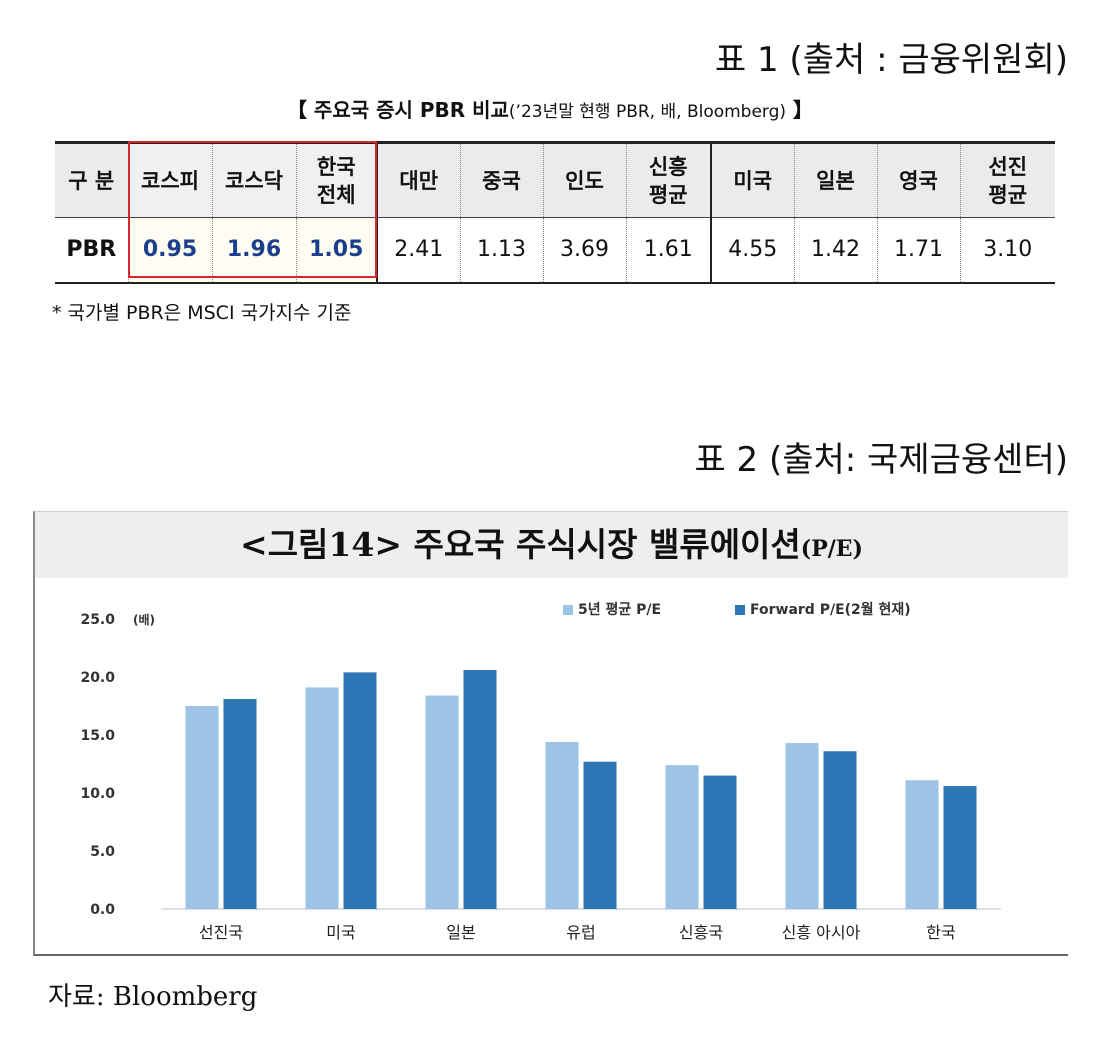 Image resolution: width=1100 pixels, height=1050 pixels. Describe the element at coordinates (221, 932) in the screenshot. I see `x-category-label: 선진국` at that location.